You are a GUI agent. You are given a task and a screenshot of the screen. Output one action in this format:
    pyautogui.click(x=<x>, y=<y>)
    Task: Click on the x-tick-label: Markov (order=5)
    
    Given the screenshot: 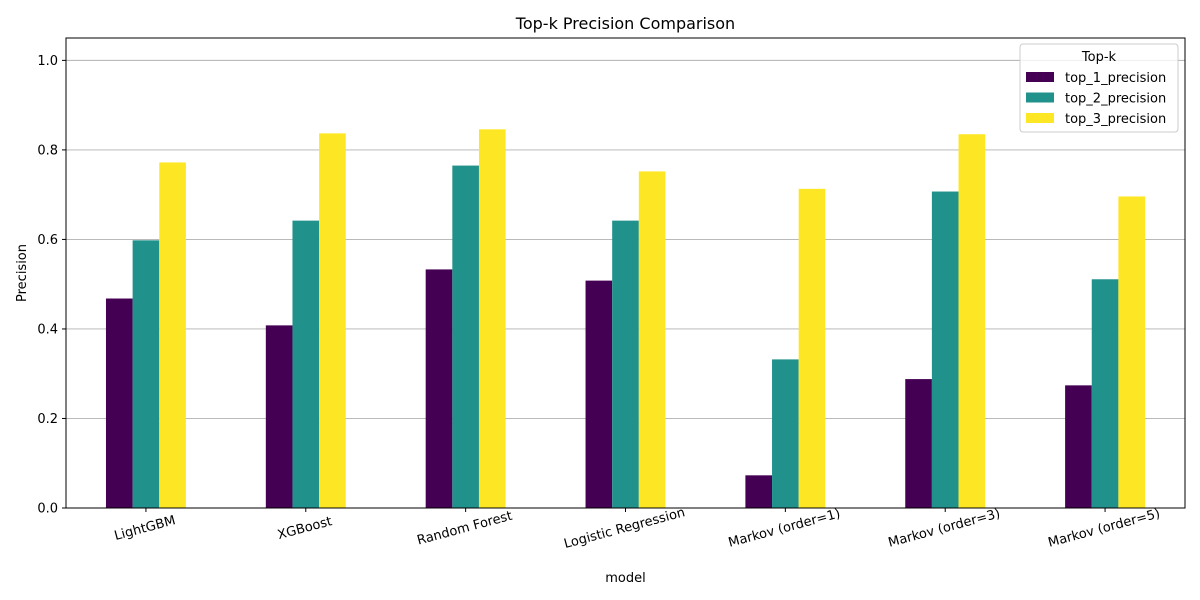 What is the action you would take?
    pyautogui.click(x=1104, y=528)
    